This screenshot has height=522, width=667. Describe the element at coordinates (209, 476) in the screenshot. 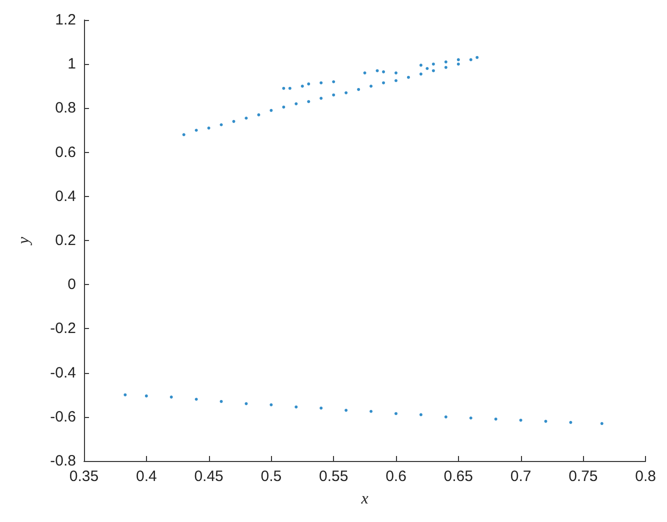

I see `x-tick-label: 0.45` at that location.